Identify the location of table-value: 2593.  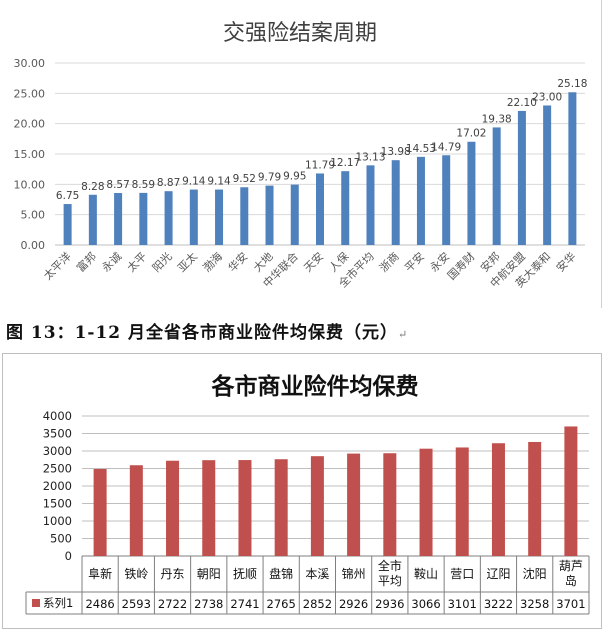
(136, 604).